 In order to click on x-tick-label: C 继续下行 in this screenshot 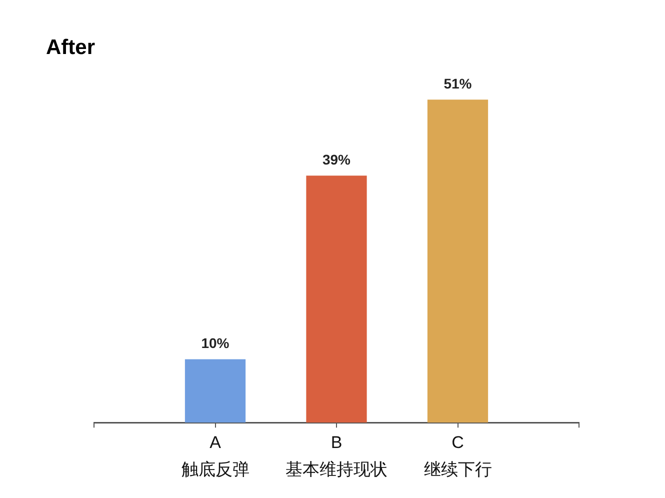, I will do `click(458, 456)`.